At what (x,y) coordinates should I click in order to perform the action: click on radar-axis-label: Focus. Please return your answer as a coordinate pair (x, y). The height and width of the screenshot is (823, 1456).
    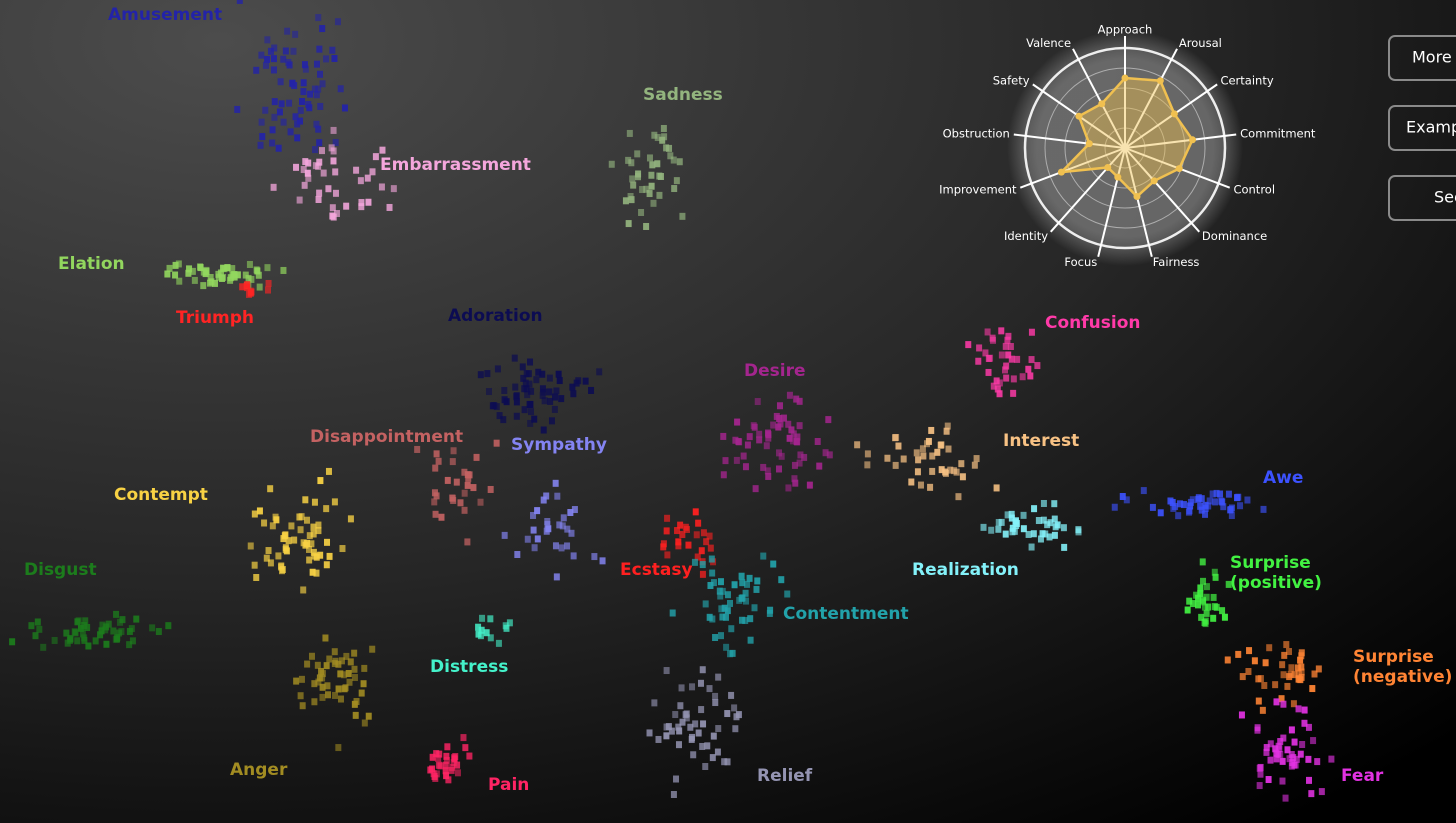
    Looking at the image, I should click on (1080, 262).